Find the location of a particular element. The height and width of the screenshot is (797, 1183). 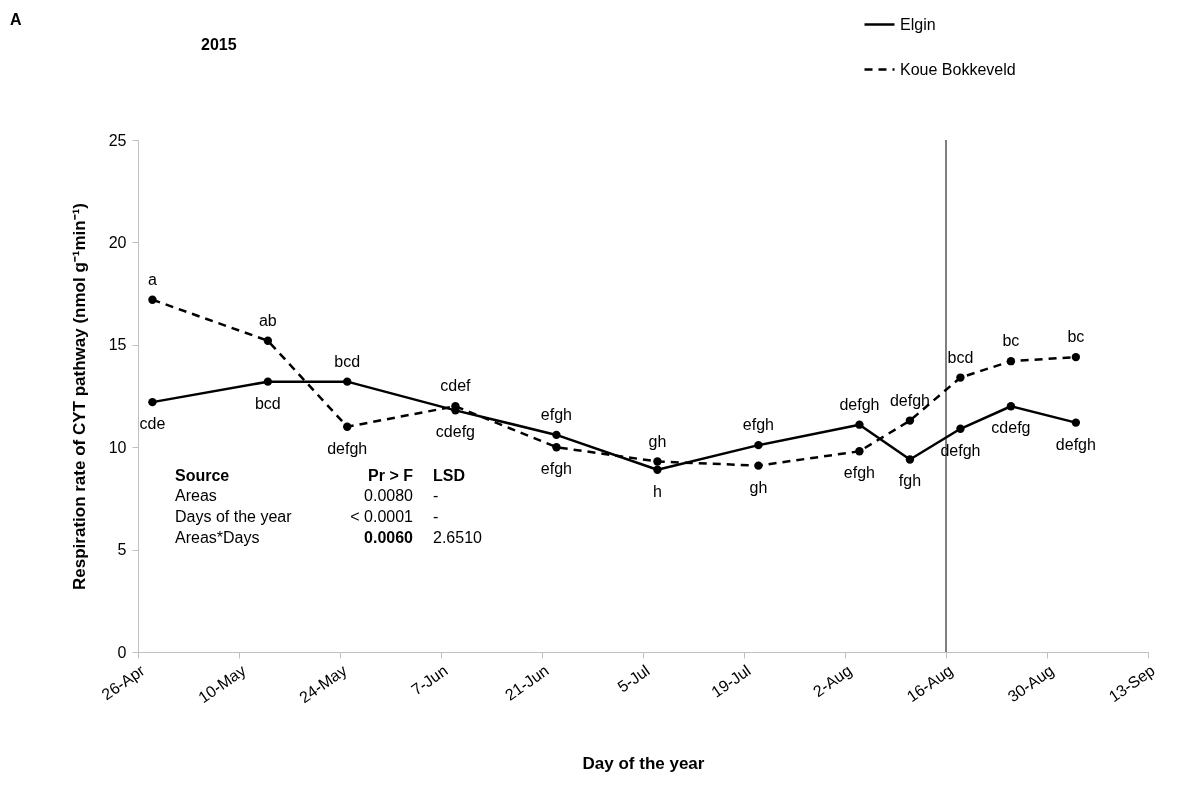

annotation: h is located at coordinates (657, 491).